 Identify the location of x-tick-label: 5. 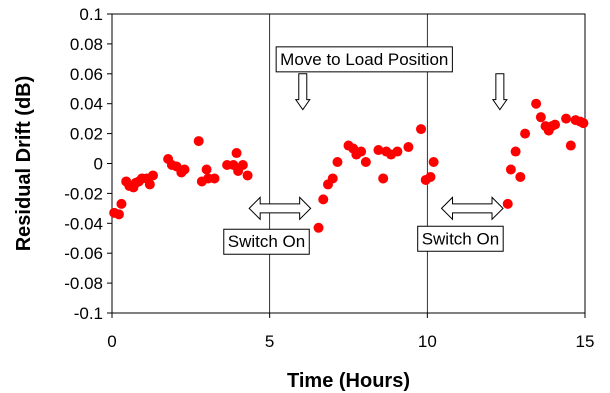
(269, 341).